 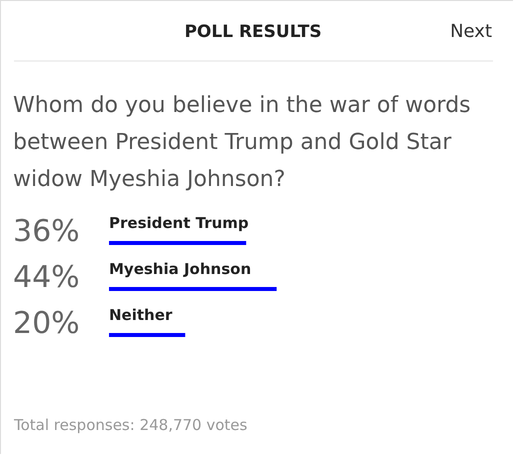 What do you see at coordinates (130, 425) in the screenshot?
I see `text: Total responses: 248,770 votes` at bounding box center [130, 425].